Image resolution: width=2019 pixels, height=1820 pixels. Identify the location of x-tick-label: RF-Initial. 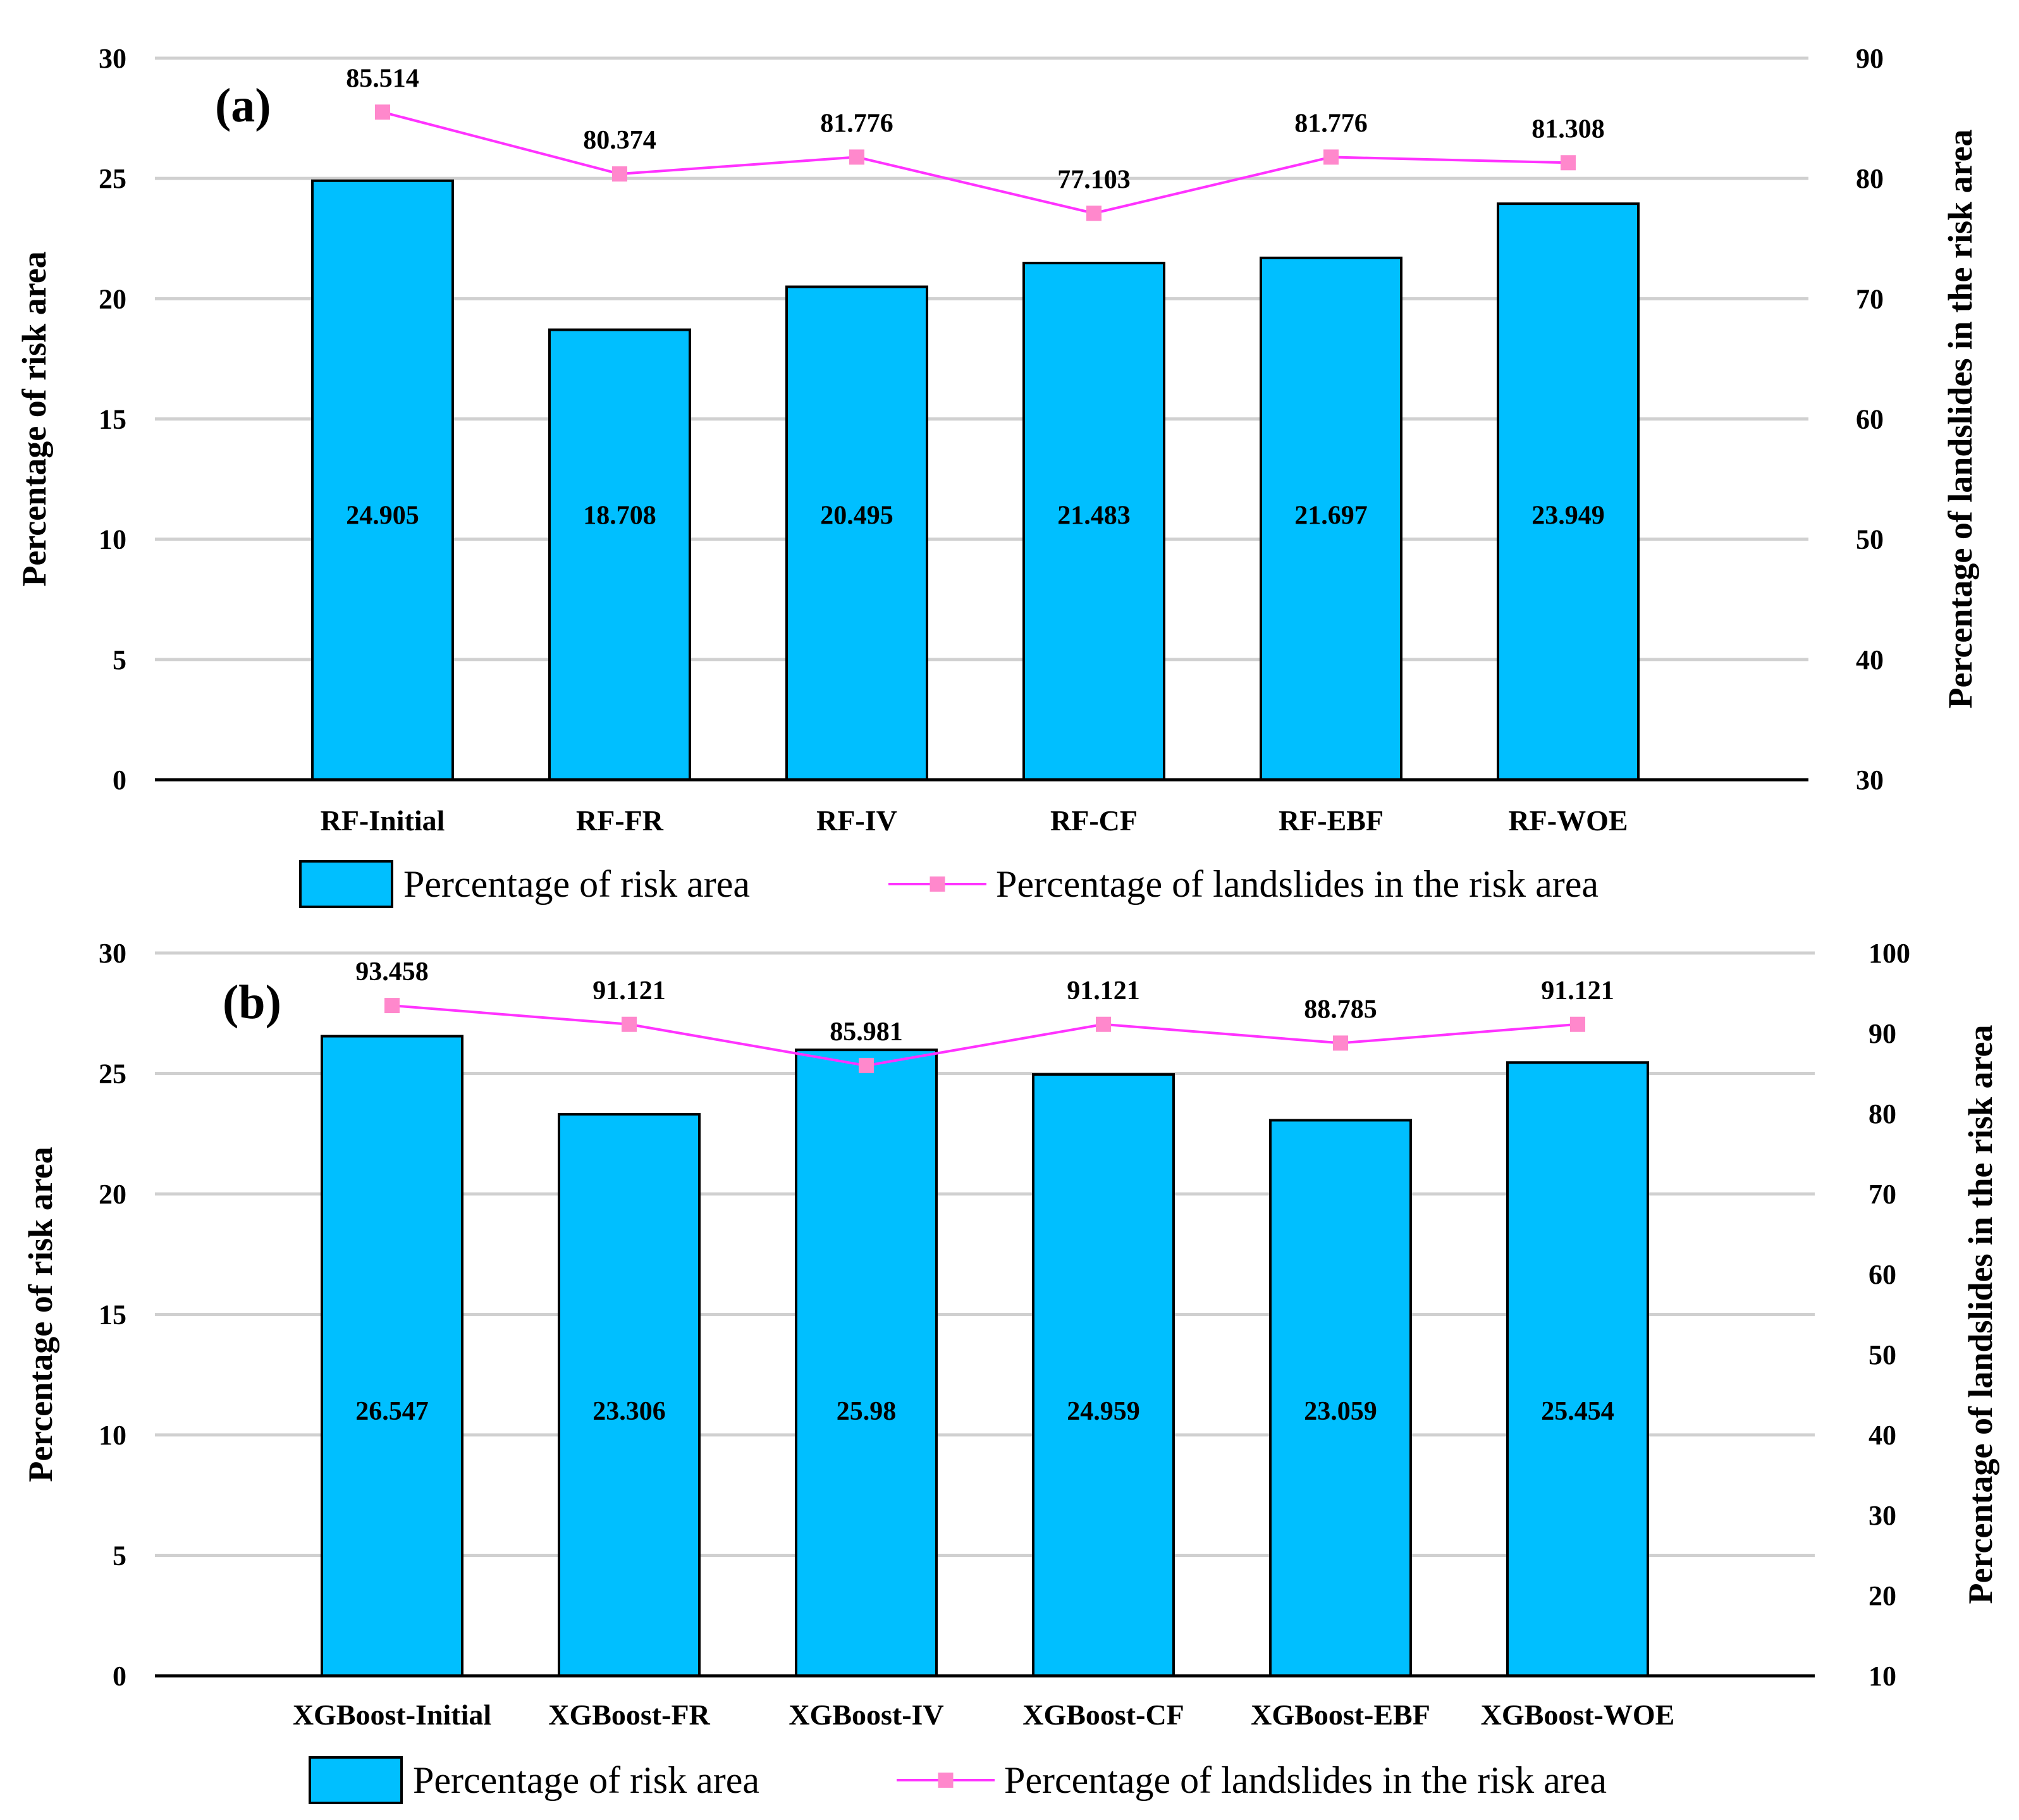
(383, 820).